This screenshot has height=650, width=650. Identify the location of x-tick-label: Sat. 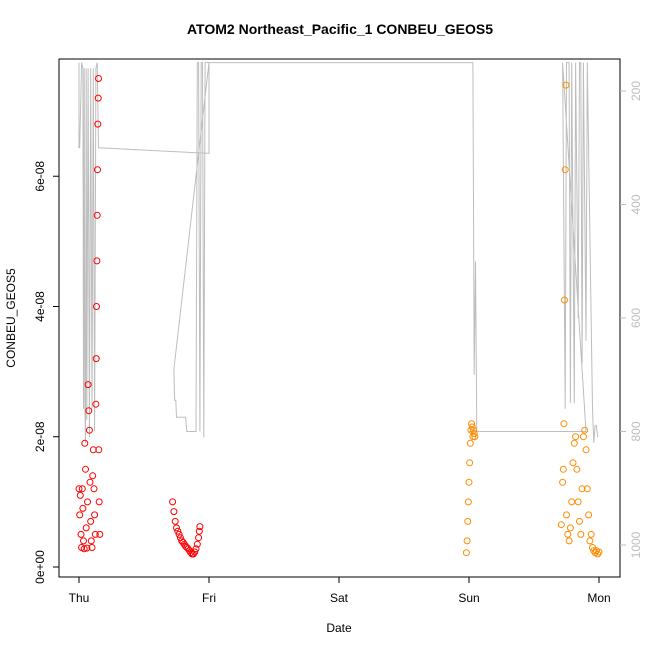
(339, 598).